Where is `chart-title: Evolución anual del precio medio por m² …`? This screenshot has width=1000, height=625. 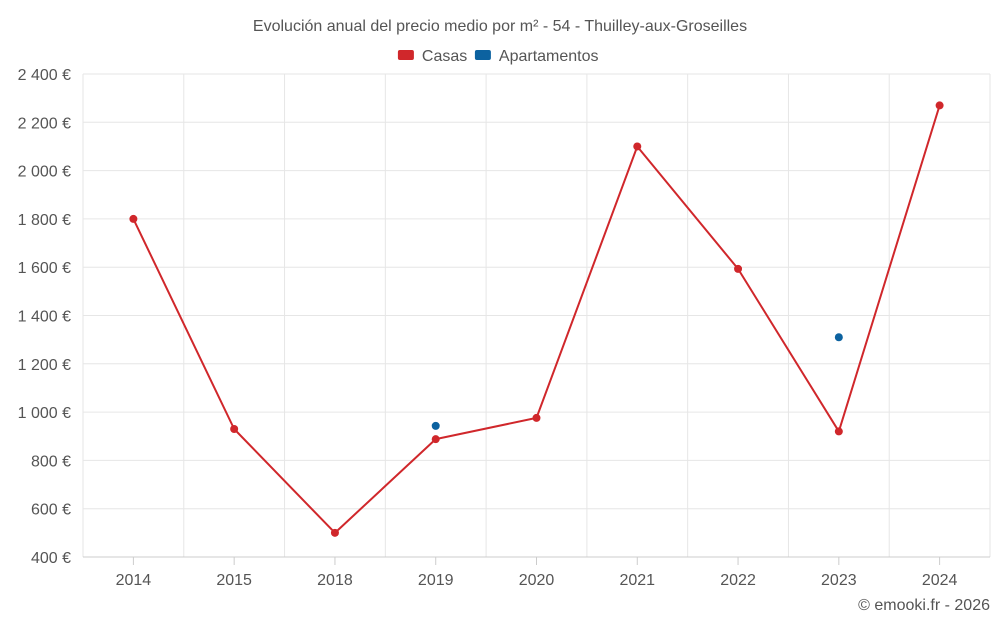 chart-title: Evolución anual del precio medio por m² … is located at coordinates (500, 26).